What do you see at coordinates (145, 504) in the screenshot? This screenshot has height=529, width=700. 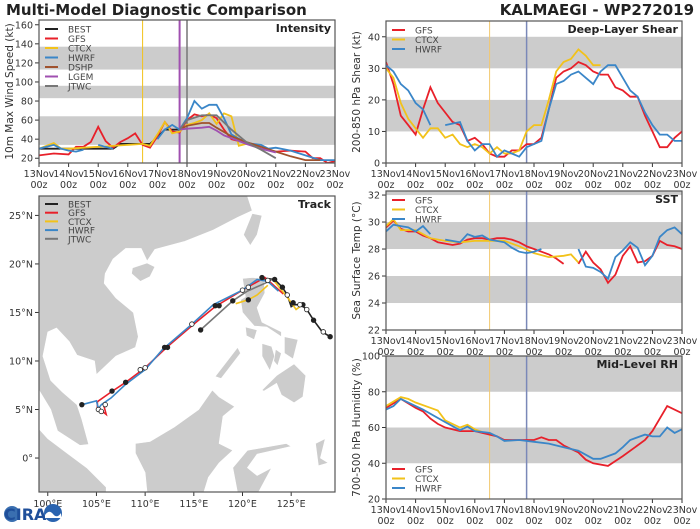 I see `lon-tick-label: 110°E` at bounding box center [145, 504].